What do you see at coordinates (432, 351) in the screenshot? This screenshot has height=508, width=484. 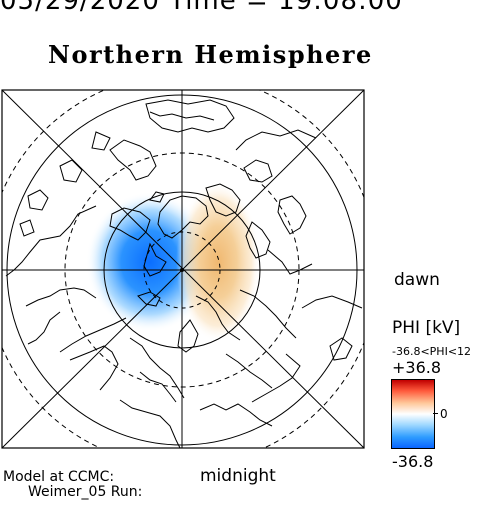 I see `colorbar-range: -36.8<PHI<12` at bounding box center [432, 351].